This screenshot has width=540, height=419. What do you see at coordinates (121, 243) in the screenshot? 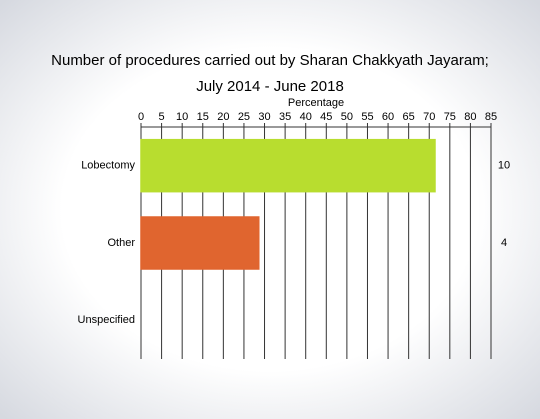
I see `y-tick-label: Other` at bounding box center [121, 243].